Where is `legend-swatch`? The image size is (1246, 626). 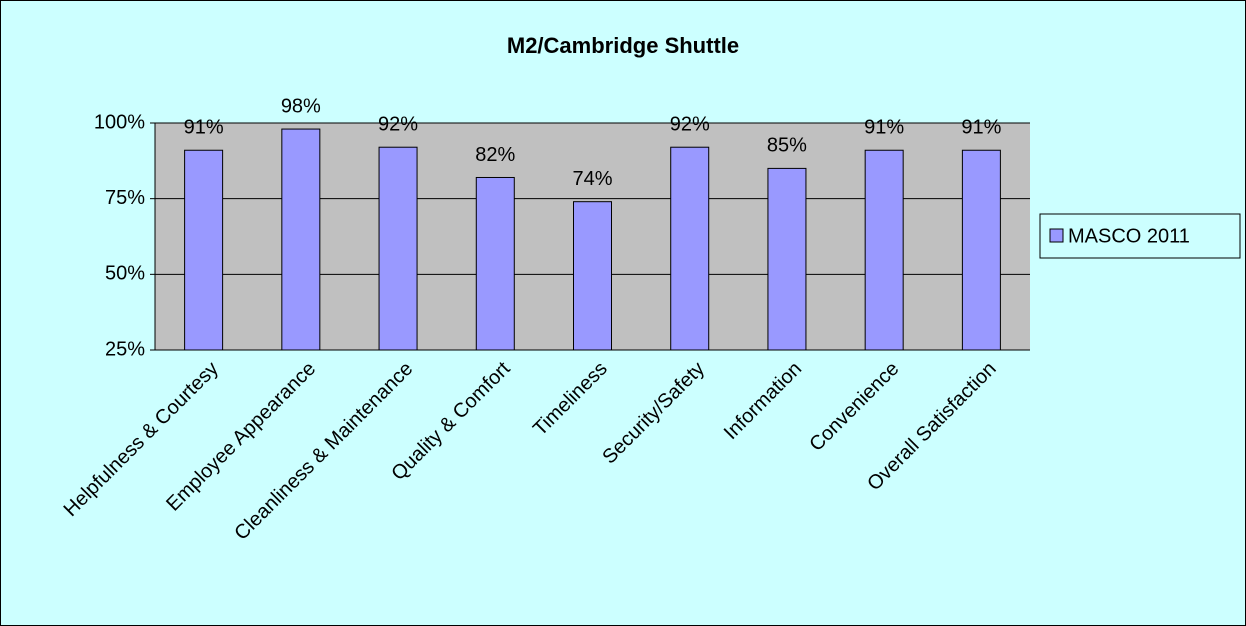
legend-swatch is located at coordinates (1056, 235).